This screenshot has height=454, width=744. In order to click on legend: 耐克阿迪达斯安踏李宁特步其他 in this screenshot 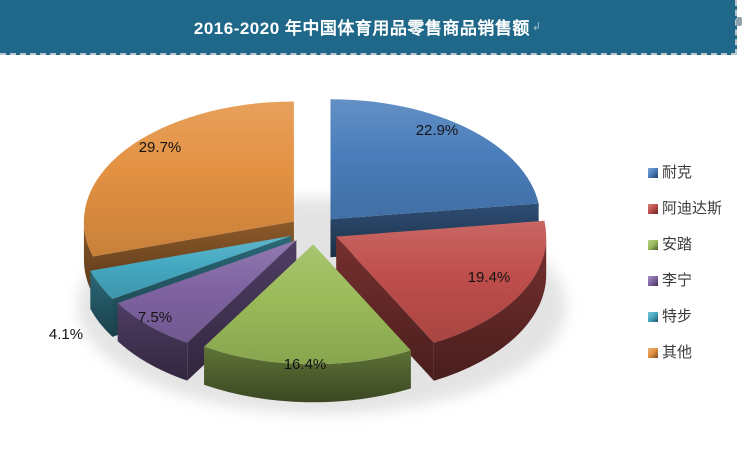, I will do `click(685, 262)`.